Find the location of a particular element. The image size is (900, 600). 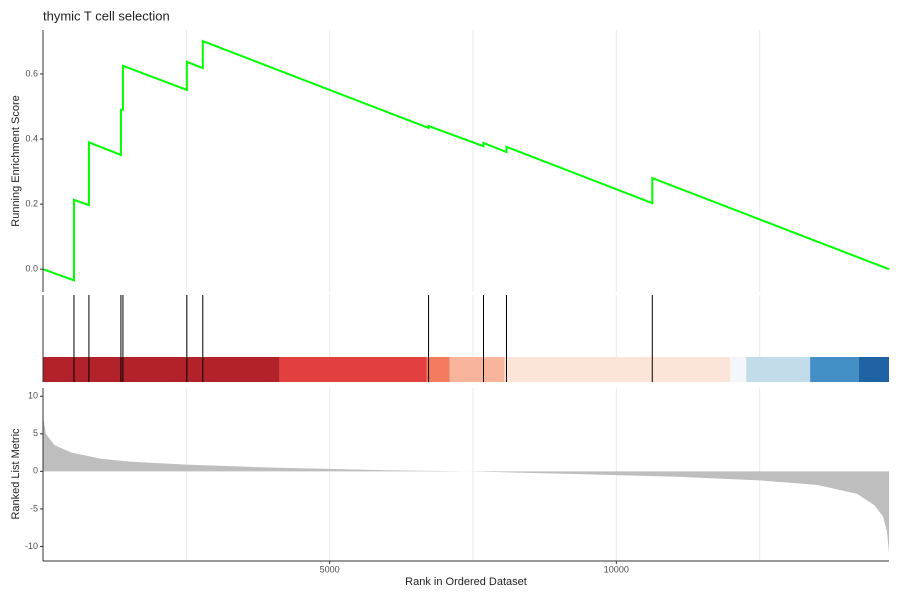

y-axis-label: Ranked List Metric is located at coordinates (16, 474).